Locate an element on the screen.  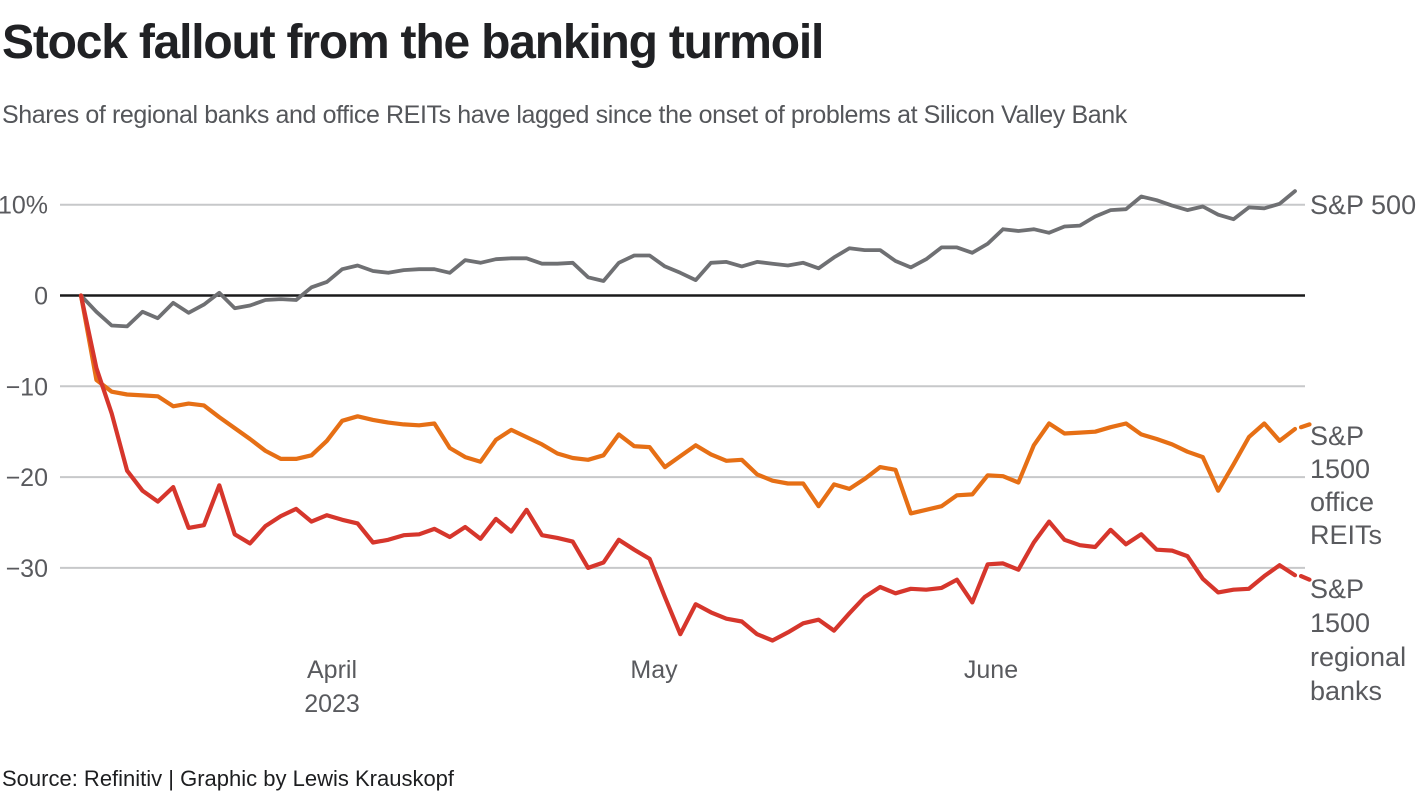
y-tick-label: −20 is located at coordinates (27, 478).